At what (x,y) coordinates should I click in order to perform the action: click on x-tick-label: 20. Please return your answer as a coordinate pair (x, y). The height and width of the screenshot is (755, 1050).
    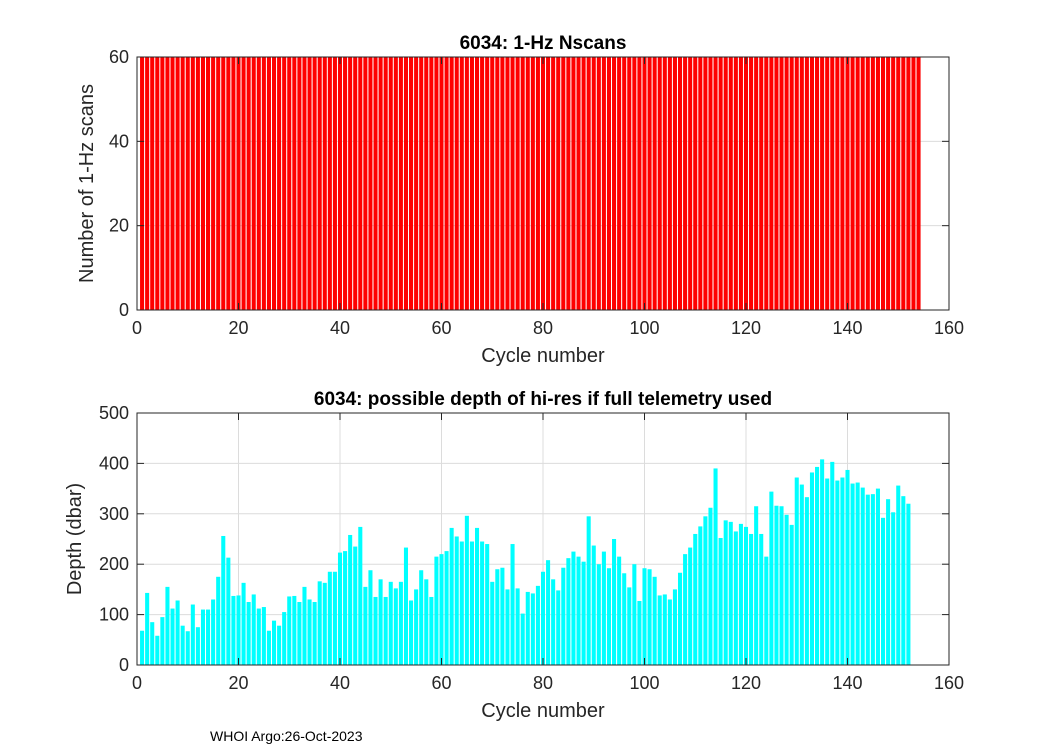
    Looking at the image, I should click on (238, 683).